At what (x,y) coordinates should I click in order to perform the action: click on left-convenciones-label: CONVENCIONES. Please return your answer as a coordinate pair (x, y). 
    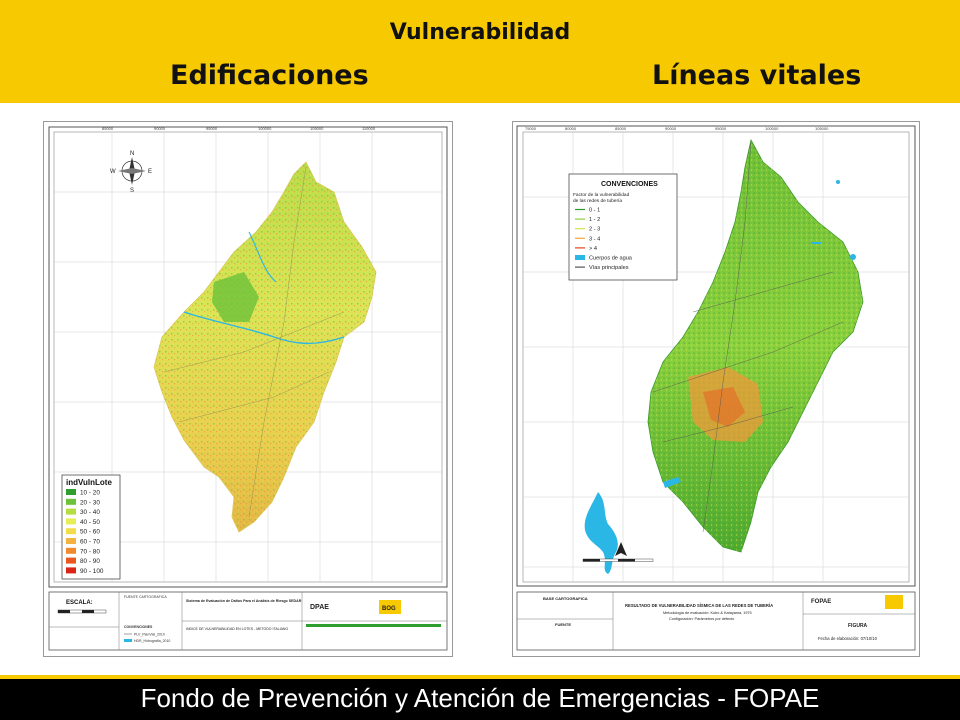
    Looking at the image, I should click on (138, 627).